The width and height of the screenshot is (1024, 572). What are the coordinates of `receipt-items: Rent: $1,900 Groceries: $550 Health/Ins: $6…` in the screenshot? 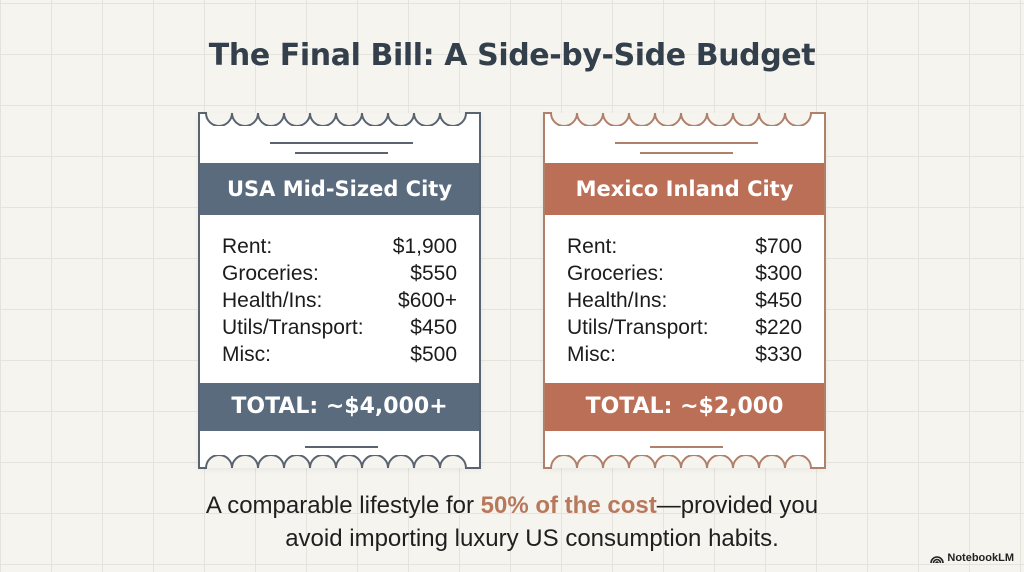 It's located at (339, 300).